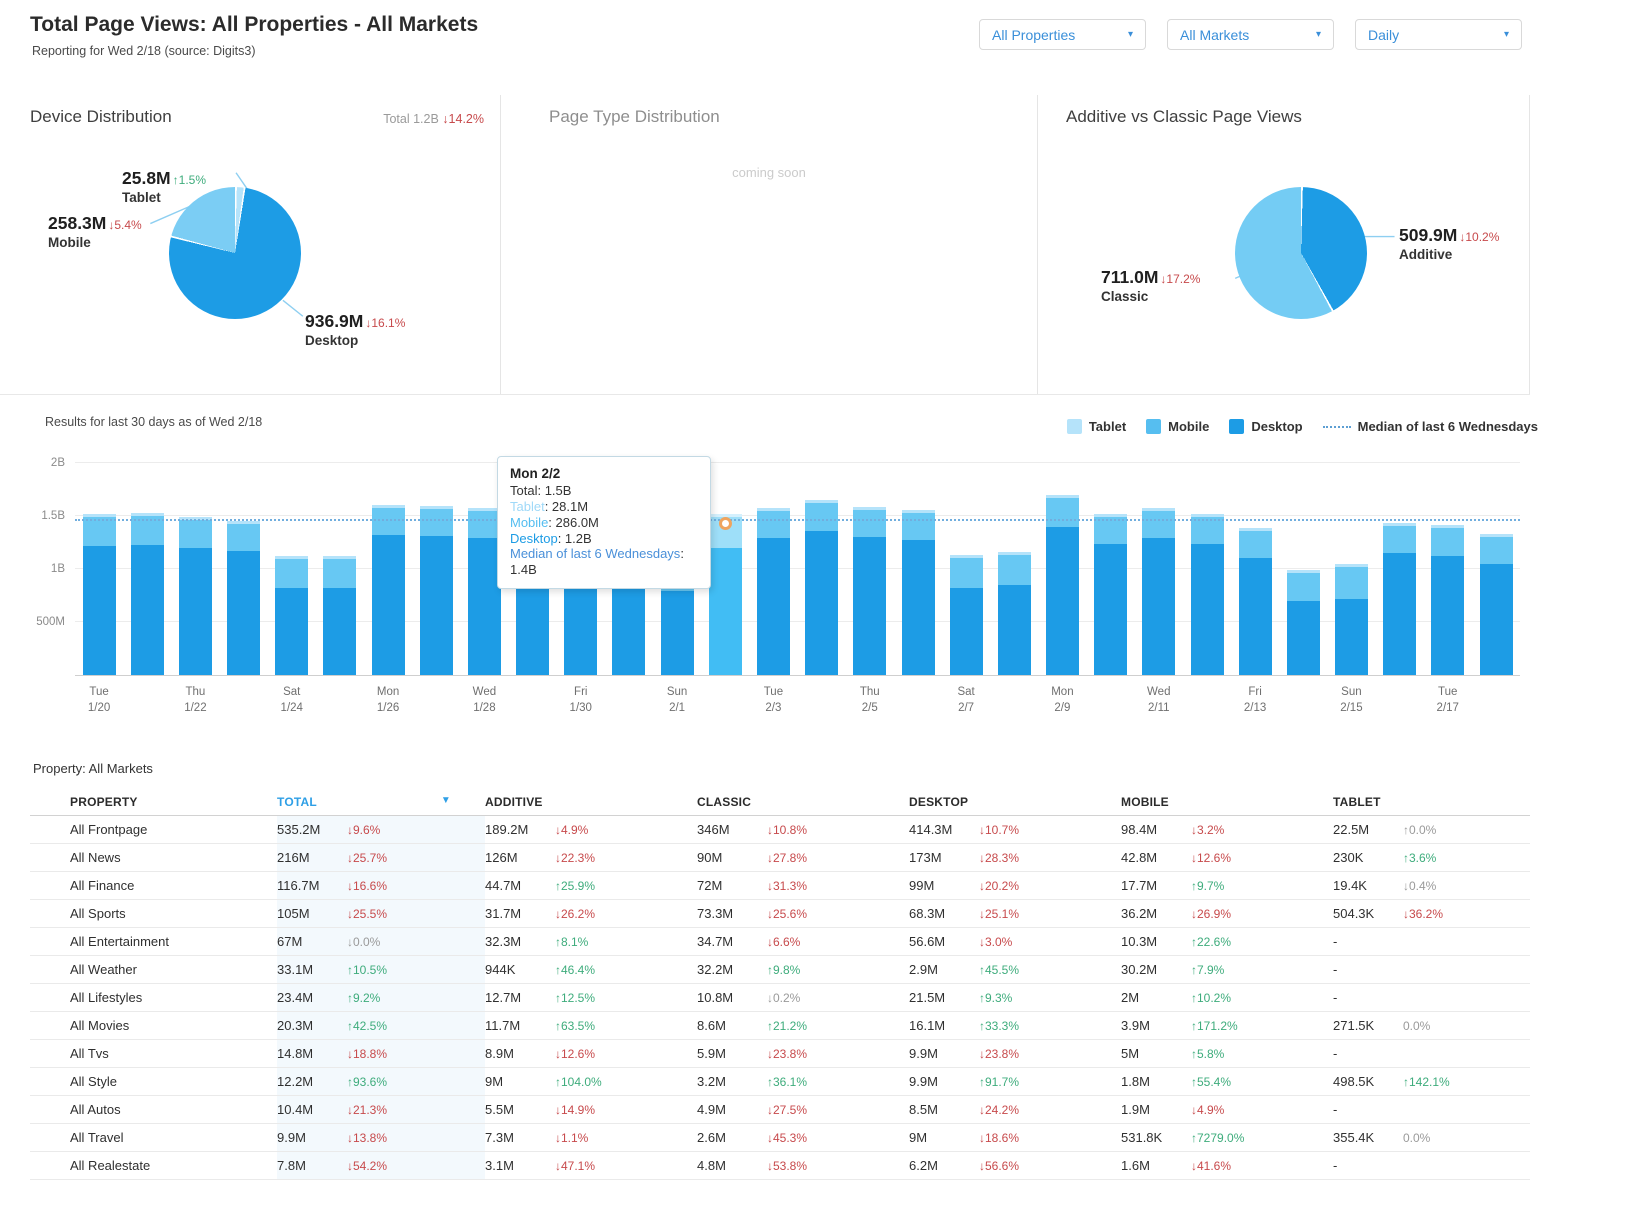 This screenshot has height=1223, width=1643. Describe the element at coordinates (1250, 34) in the screenshot. I see `markets-filter-dropdown: All Markets ▾` at that location.